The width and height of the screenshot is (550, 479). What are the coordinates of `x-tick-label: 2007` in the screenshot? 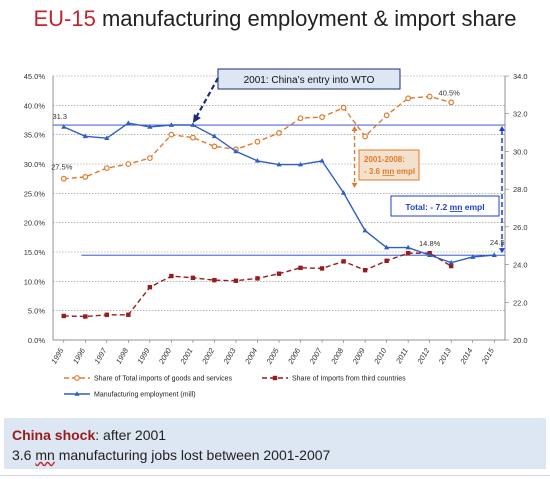 It's located at (315, 356).